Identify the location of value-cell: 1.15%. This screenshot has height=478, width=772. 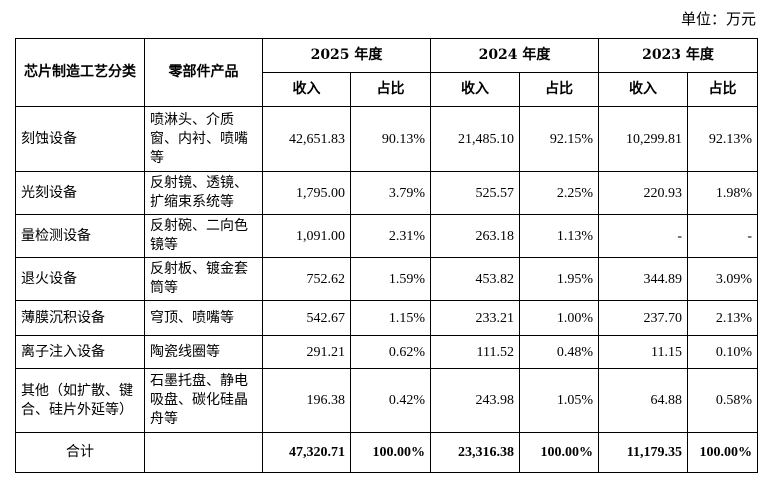
(390, 318).